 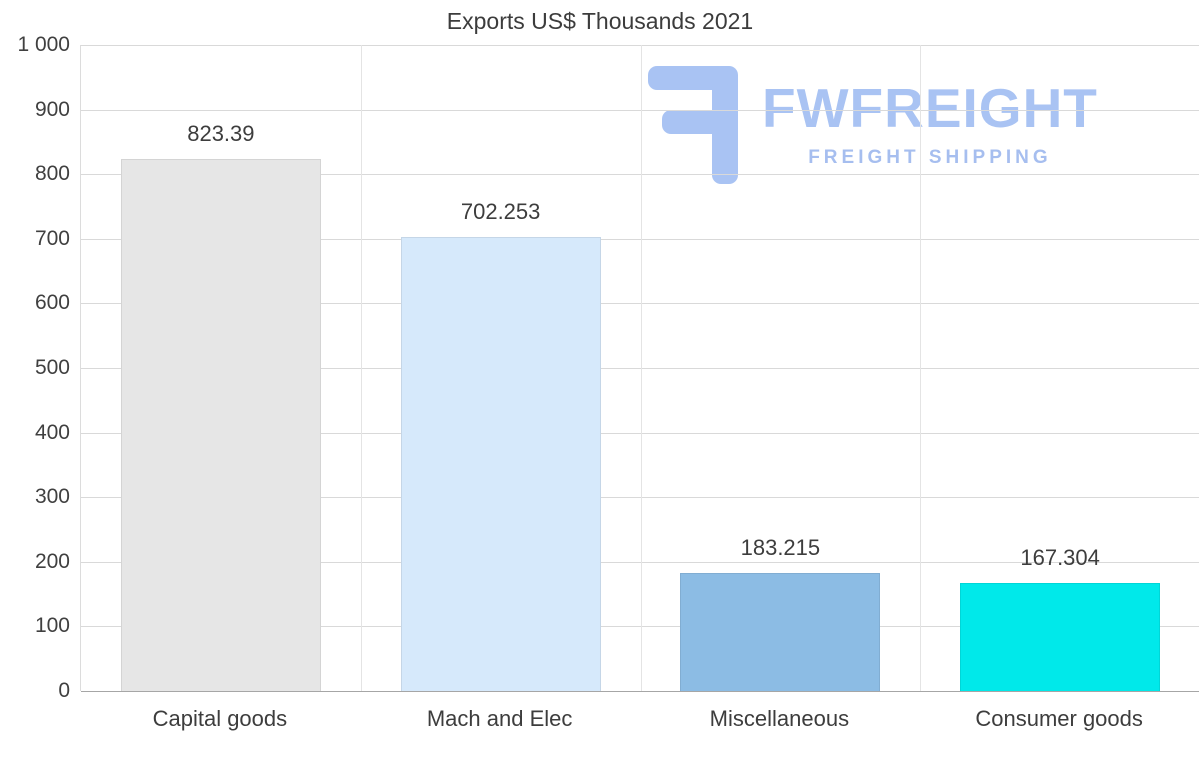 What do you see at coordinates (500, 464) in the screenshot?
I see `bar-mach-and-elec` at bounding box center [500, 464].